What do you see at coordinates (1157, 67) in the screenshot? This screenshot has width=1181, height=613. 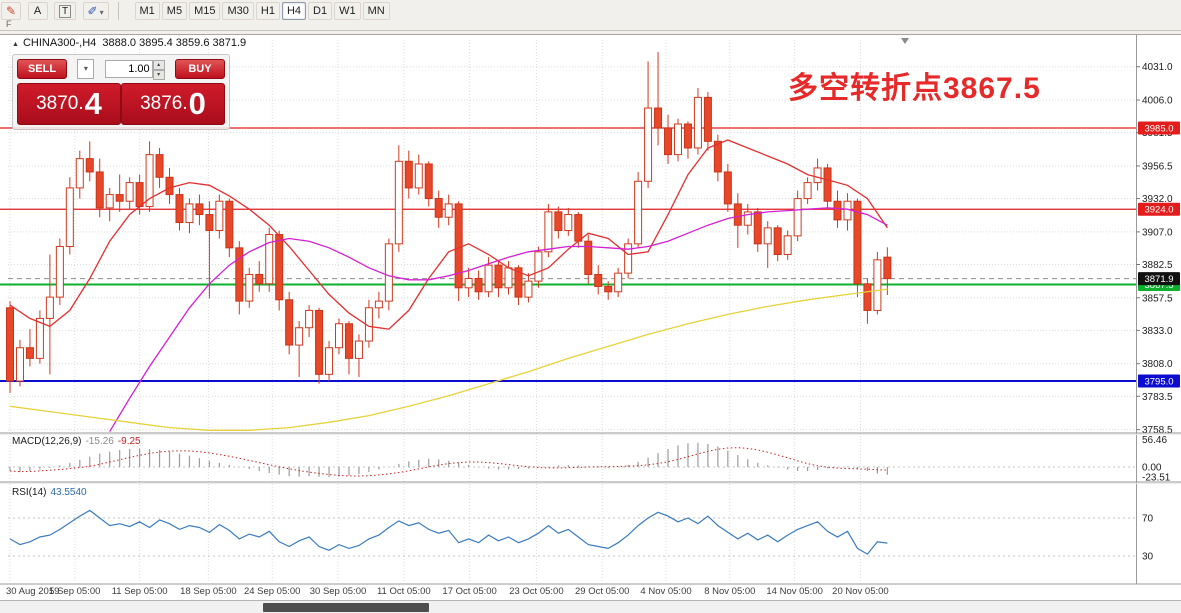 I see `svg-text: 4031.0` at bounding box center [1157, 67].